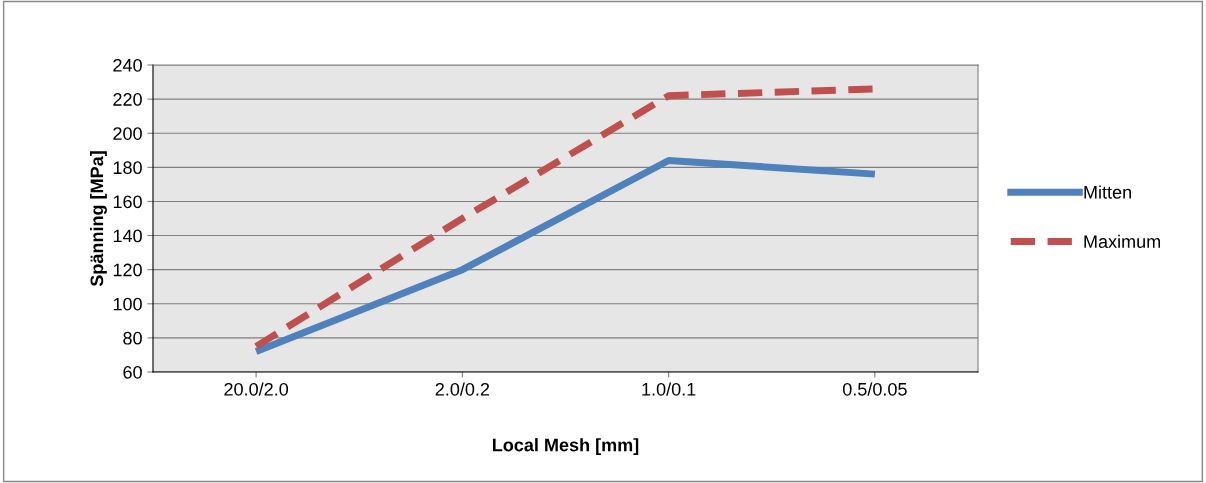 Image resolution: width=1206 pixels, height=483 pixels. I want to click on x-tick-label: 20.0/2.0, so click(256, 389).